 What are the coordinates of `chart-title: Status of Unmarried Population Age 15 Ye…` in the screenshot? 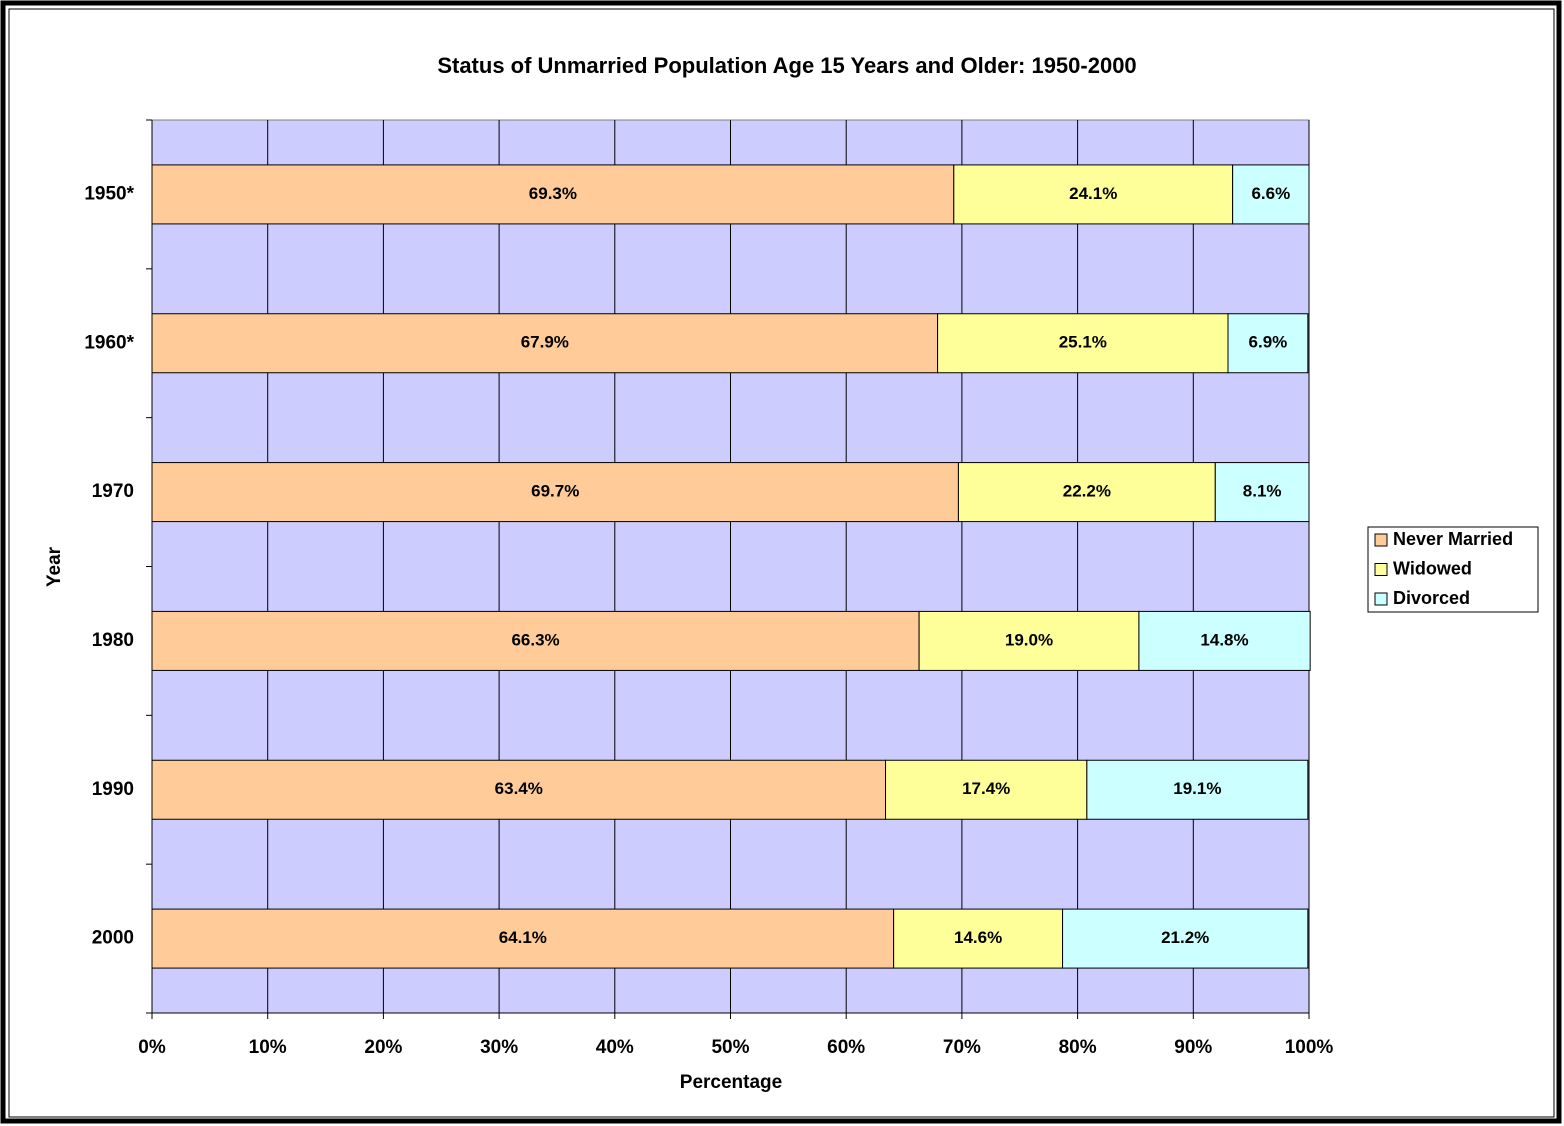 It's located at (786, 65).